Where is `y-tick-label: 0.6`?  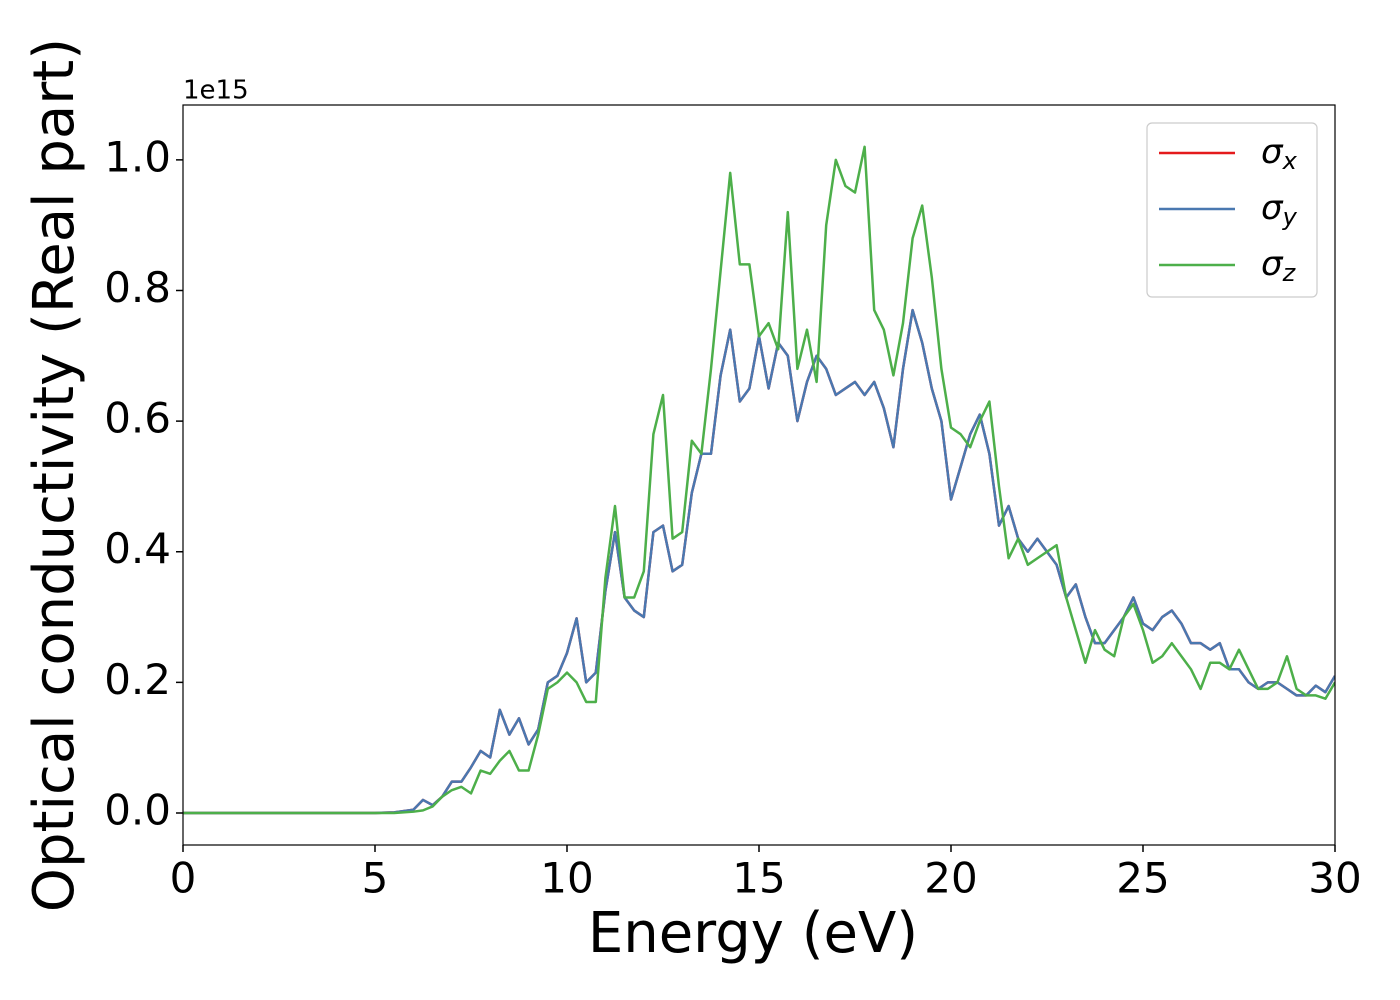
y-tick-label: 0.6 is located at coordinates (137, 418).